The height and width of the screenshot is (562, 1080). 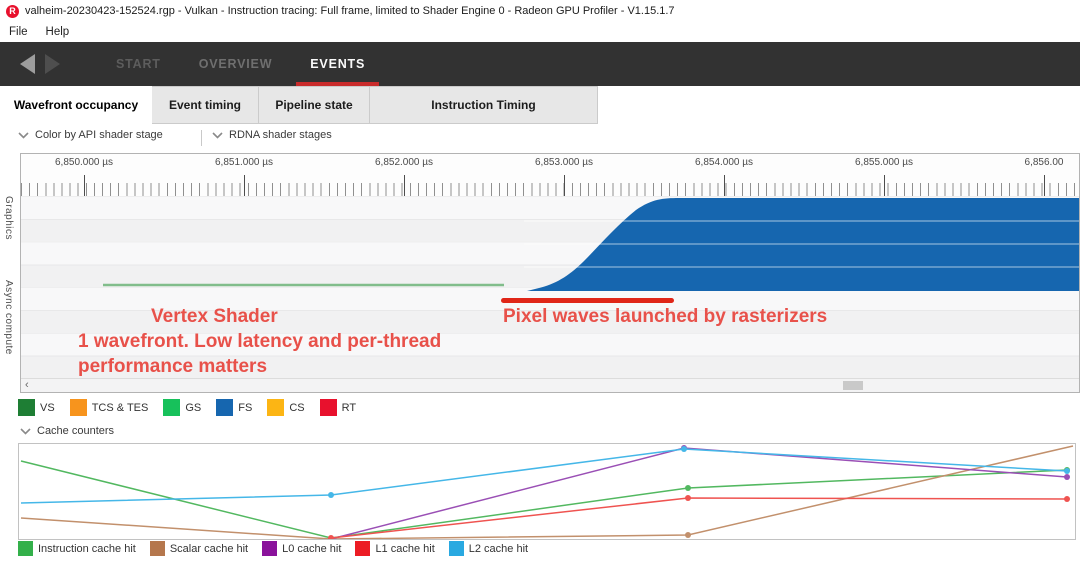 What do you see at coordinates (724, 162) in the screenshot?
I see `time-tick-label: 6,854.000 µs` at bounding box center [724, 162].